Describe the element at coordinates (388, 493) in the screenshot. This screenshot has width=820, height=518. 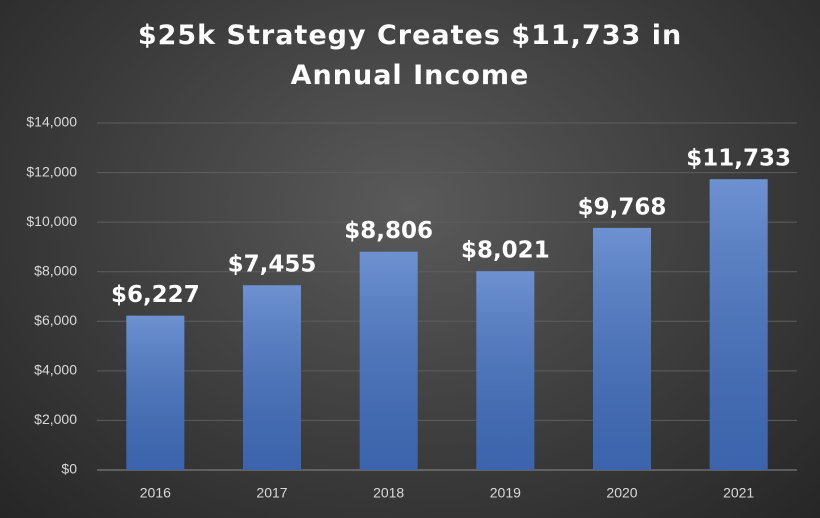
I see `x-tick-label: 2018` at that location.